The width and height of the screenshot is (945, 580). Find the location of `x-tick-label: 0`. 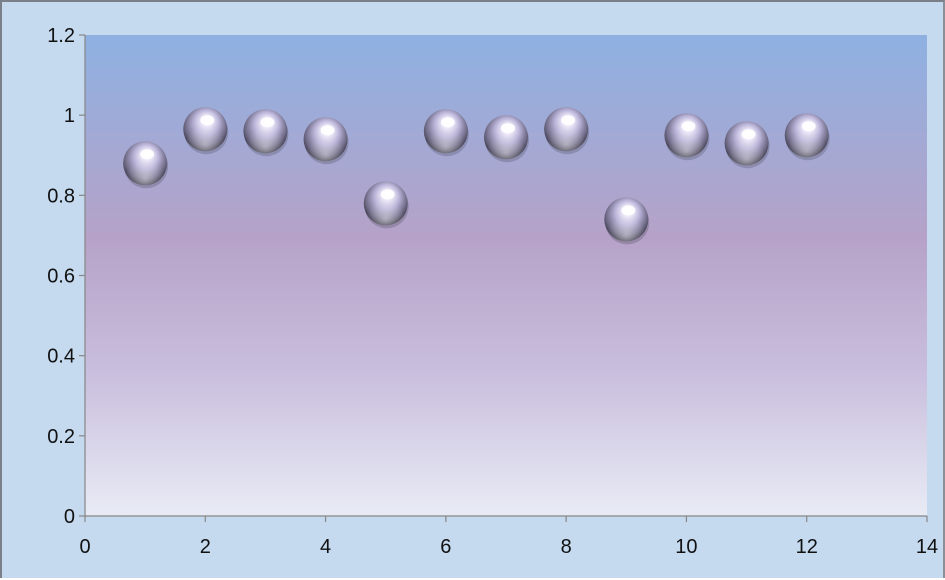

x-tick-label: 0 is located at coordinates (84, 547).